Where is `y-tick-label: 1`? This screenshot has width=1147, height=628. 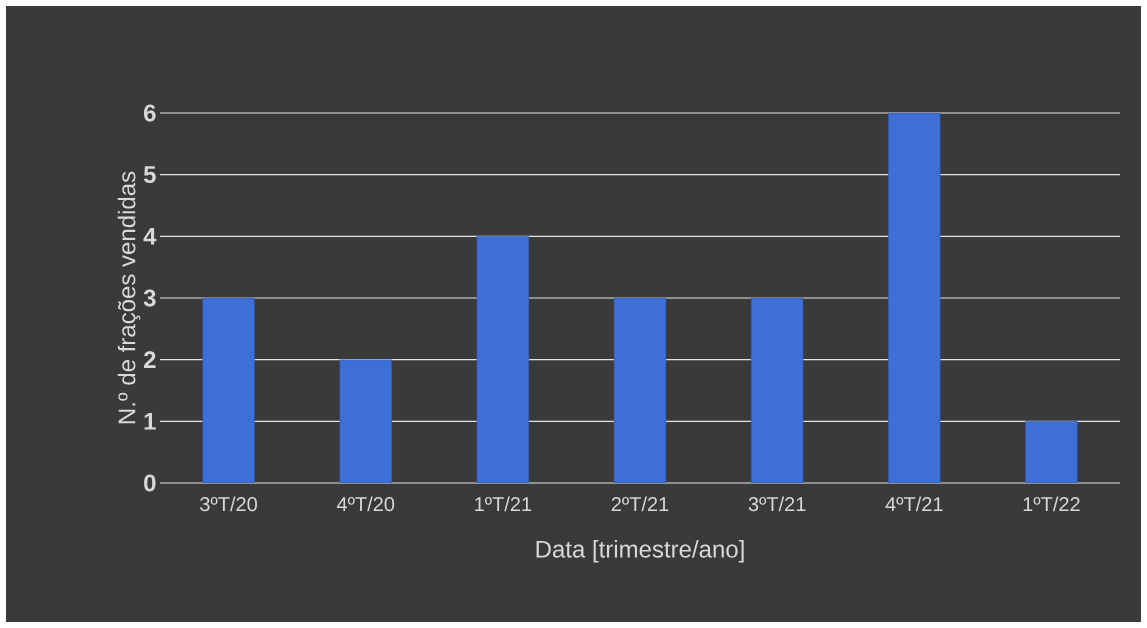 y-tick-label: 1 is located at coordinates (150, 421).